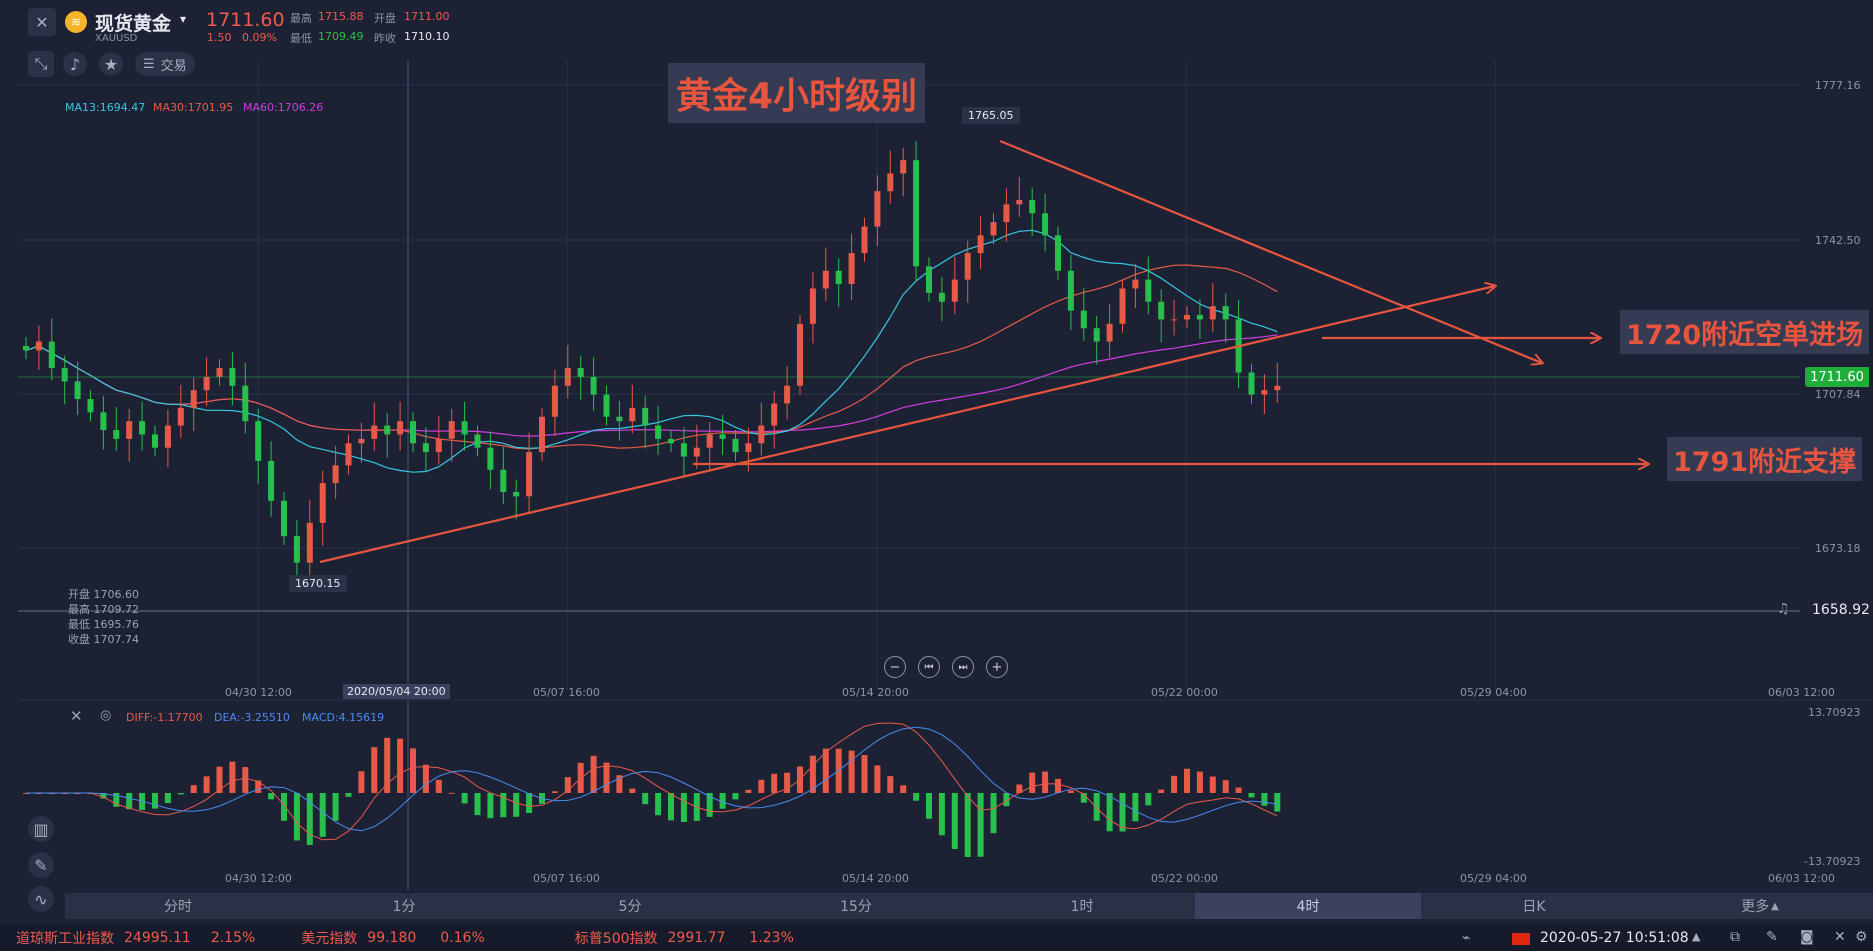 The height and width of the screenshot is (951, 1873). I want to click on window-icon: ⧉, so click(1735, 937).